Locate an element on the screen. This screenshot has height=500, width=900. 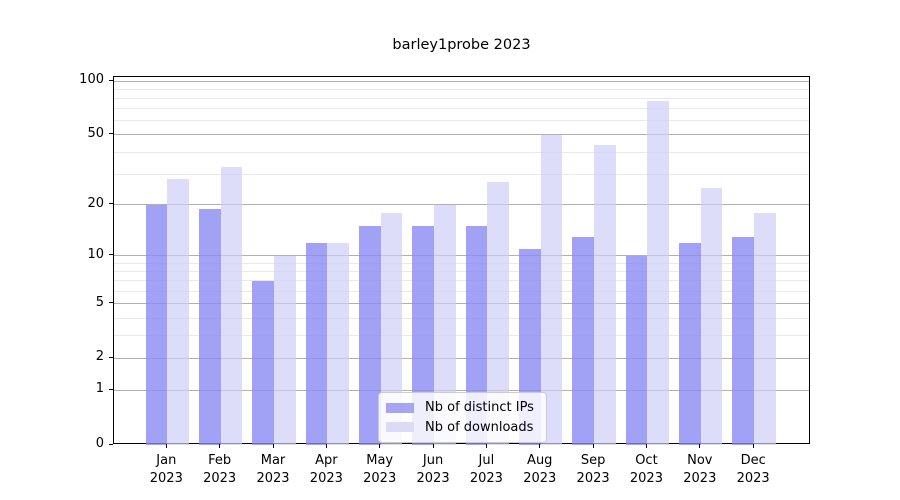
bar-downloads-mar-2023 is located at coordinates (285, 350).